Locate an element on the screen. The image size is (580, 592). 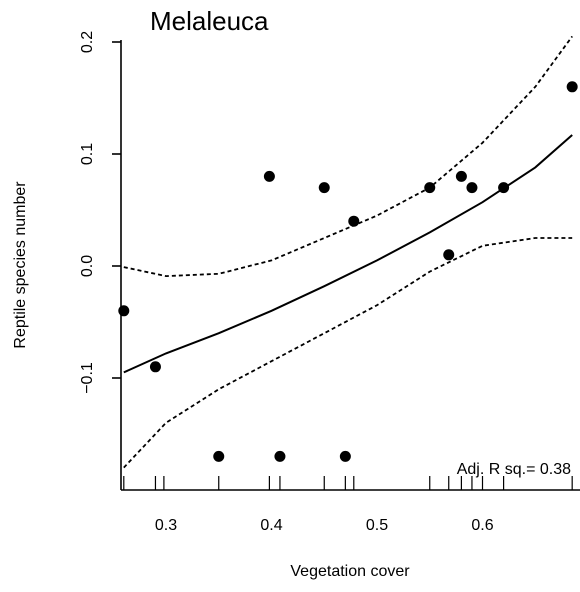
chart-title: Melaleuca is located at coordinates (209, 21).